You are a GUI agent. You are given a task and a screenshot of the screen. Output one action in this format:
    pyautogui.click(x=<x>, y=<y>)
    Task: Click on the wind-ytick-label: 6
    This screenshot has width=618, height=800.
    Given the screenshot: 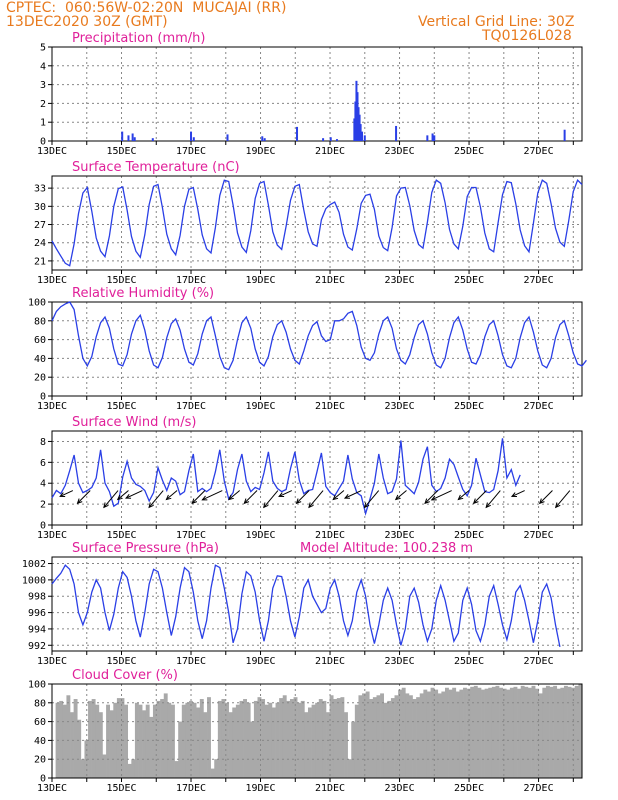 What is the action you would take?
    pyautogui.click(x=43, y=463)
    